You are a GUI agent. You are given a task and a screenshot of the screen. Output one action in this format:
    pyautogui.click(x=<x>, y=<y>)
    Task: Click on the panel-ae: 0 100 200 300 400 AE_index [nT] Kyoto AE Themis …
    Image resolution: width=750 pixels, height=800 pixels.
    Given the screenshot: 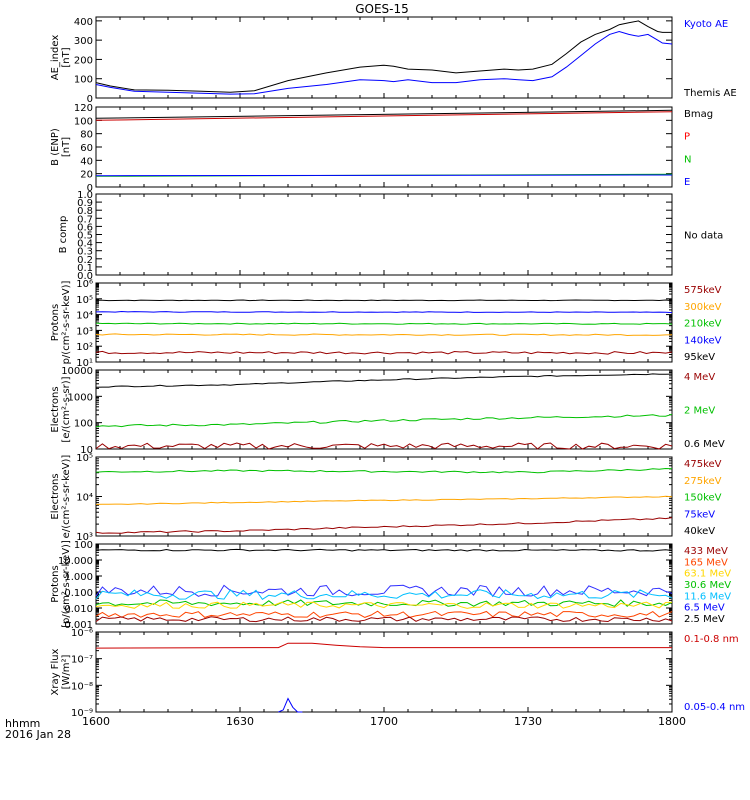 What is the action you would take?
    pyautogui.click(x=393, y=60)
    